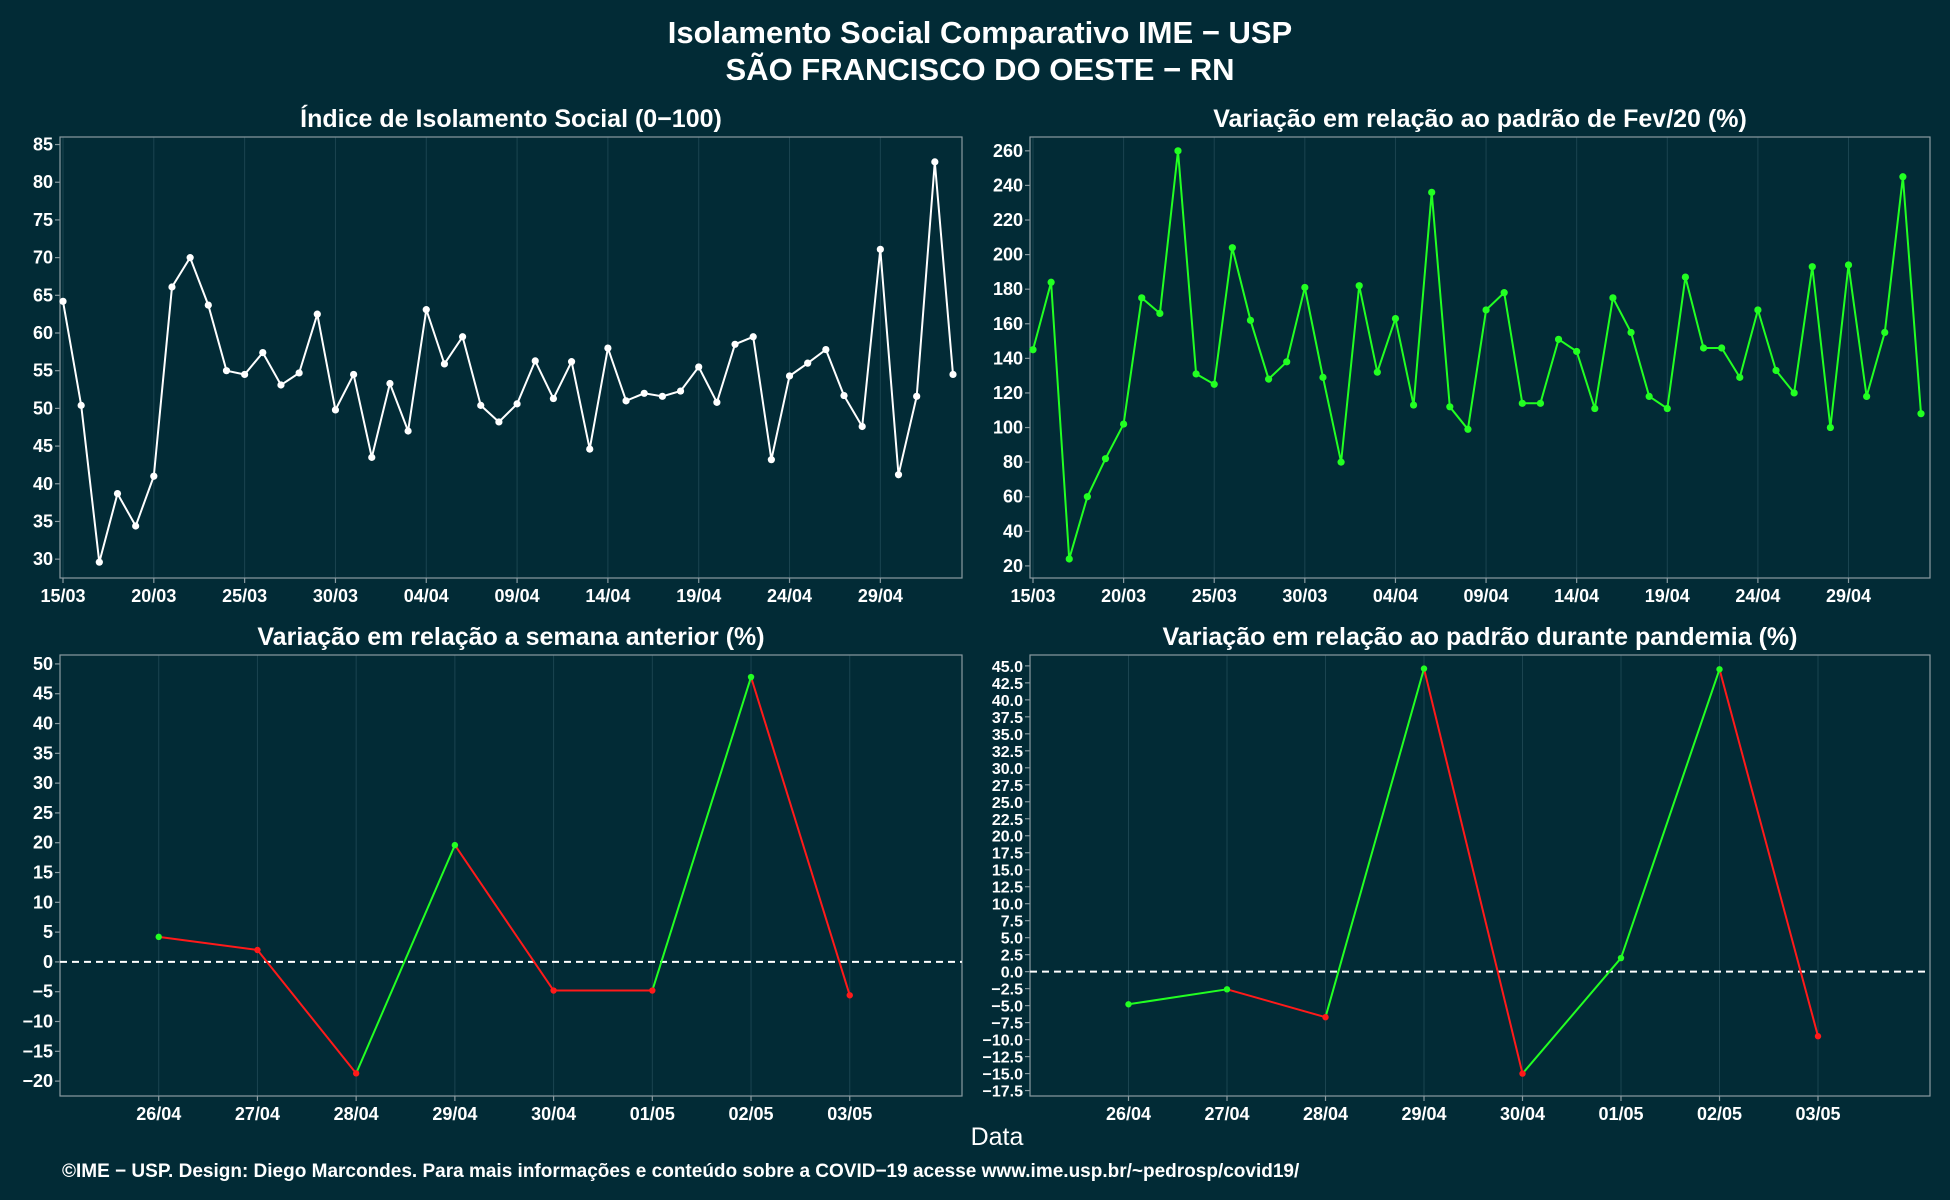 This screenshot has width=1950, height=1200. Describe the element at coordinates (153, 596) in the screenshot. I see `x-tick-label: 20/03` at that location.